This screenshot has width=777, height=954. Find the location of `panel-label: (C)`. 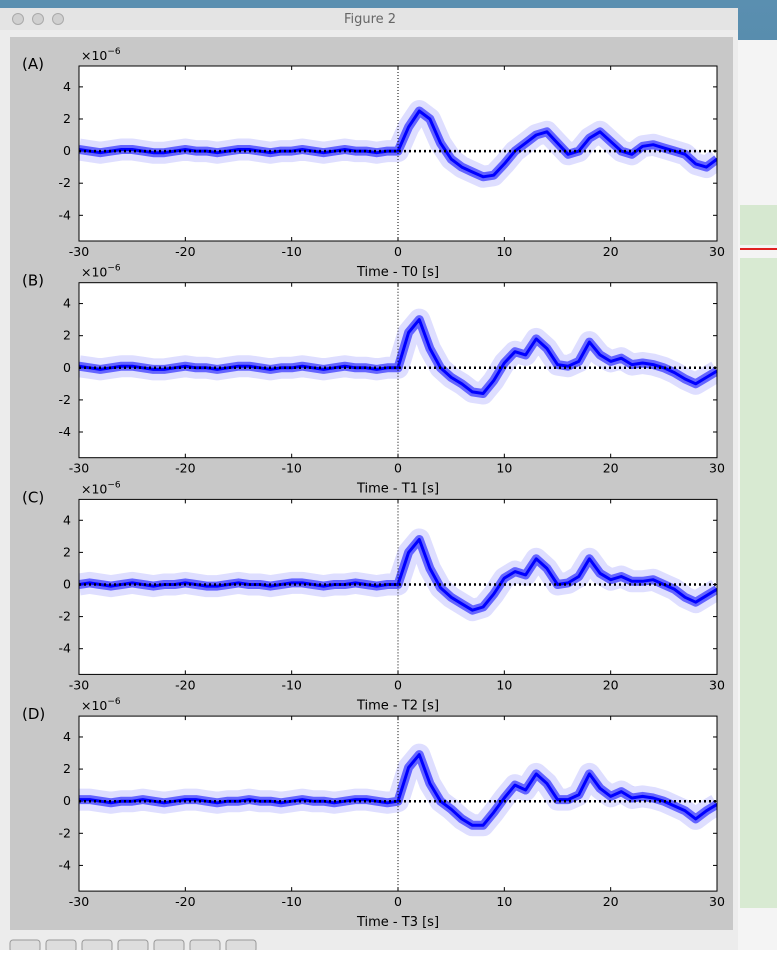

panel-label: (C) is located at coordinates (33, 497).